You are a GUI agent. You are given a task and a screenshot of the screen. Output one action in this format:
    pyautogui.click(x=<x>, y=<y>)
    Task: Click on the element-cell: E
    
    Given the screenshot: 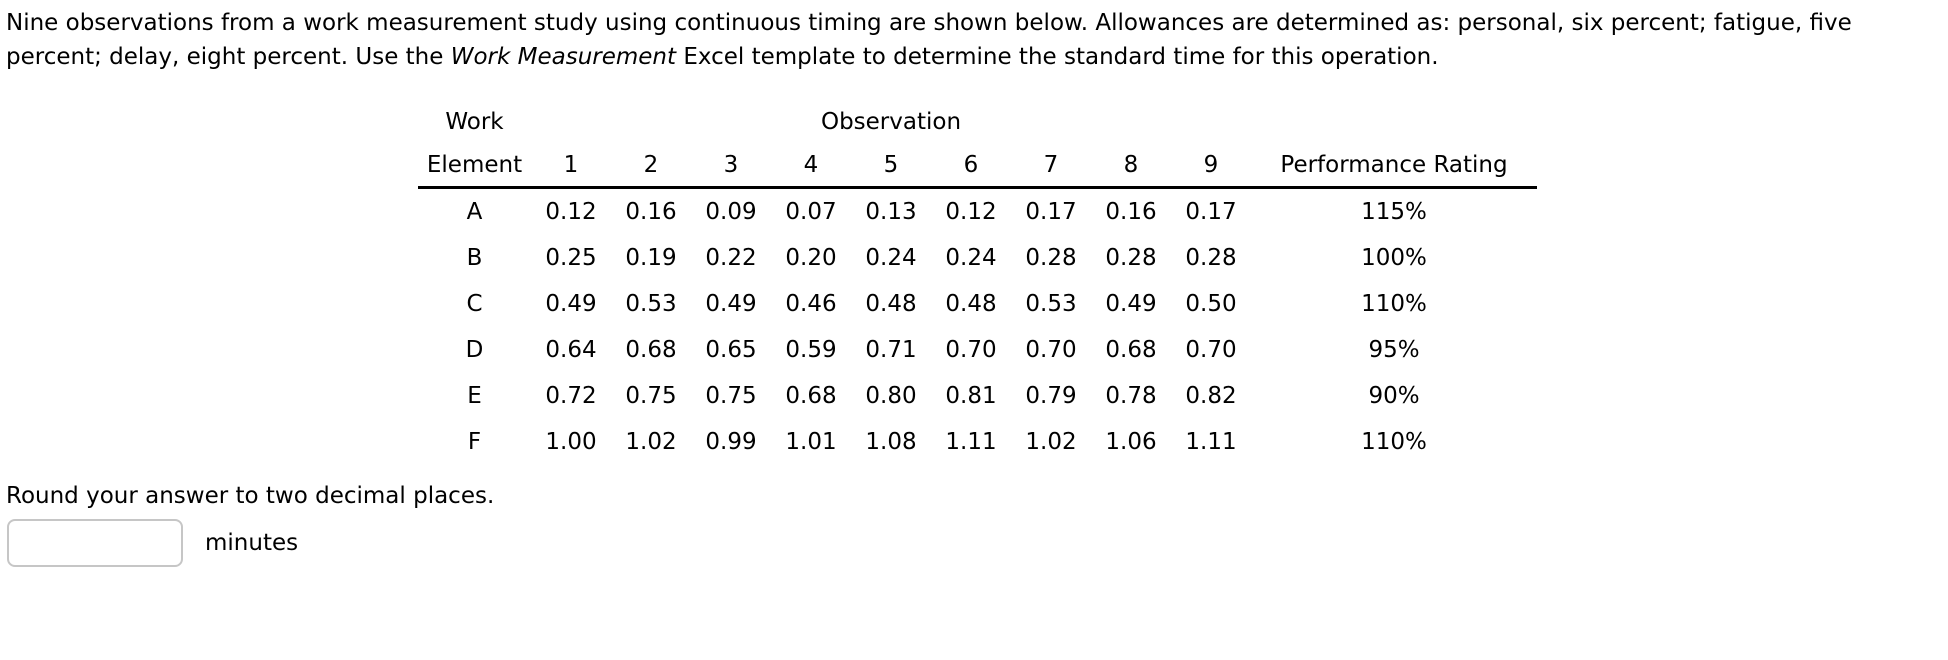 What is the action you would take?
    pyautogui.click(x=474, y=396)
    